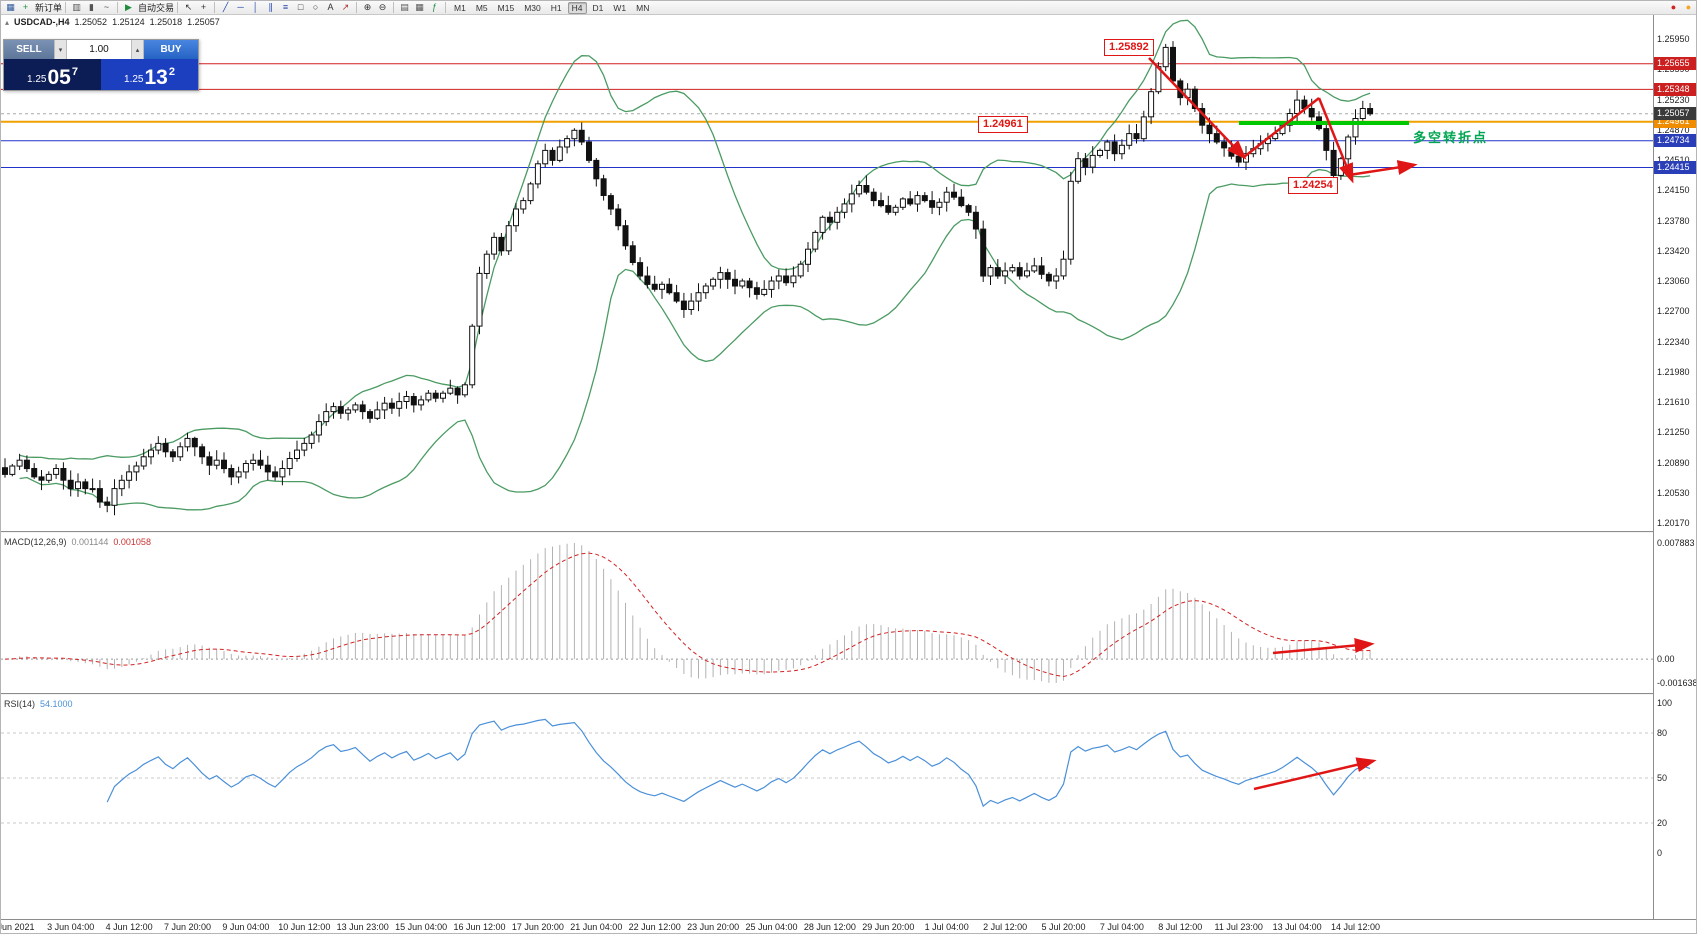 This screenshot has width=1697, height=934. Describe the element at coordinates (37, 79) in the screenshot. I see `bid-price-prefix: 1.25` at that location.